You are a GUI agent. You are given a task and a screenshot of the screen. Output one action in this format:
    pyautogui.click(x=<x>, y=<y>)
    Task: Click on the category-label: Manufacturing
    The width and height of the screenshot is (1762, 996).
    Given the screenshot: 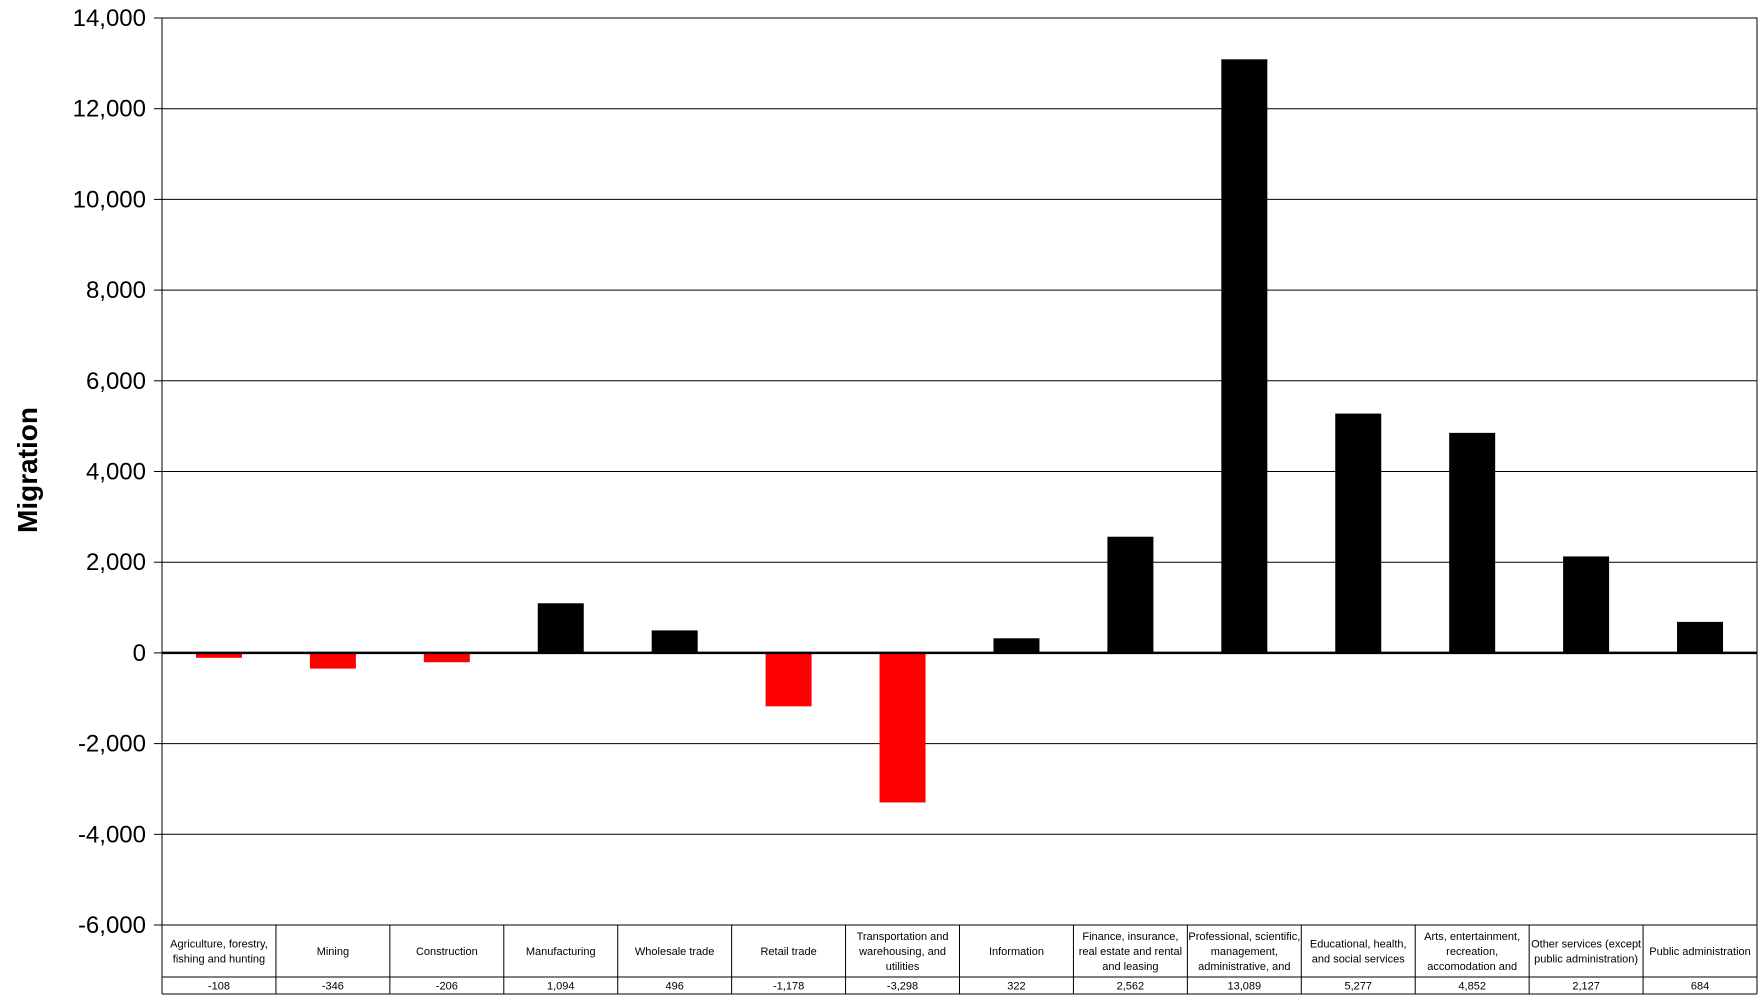 What is the action you would take?
    pyautogui.click(x=561, y=952)
    